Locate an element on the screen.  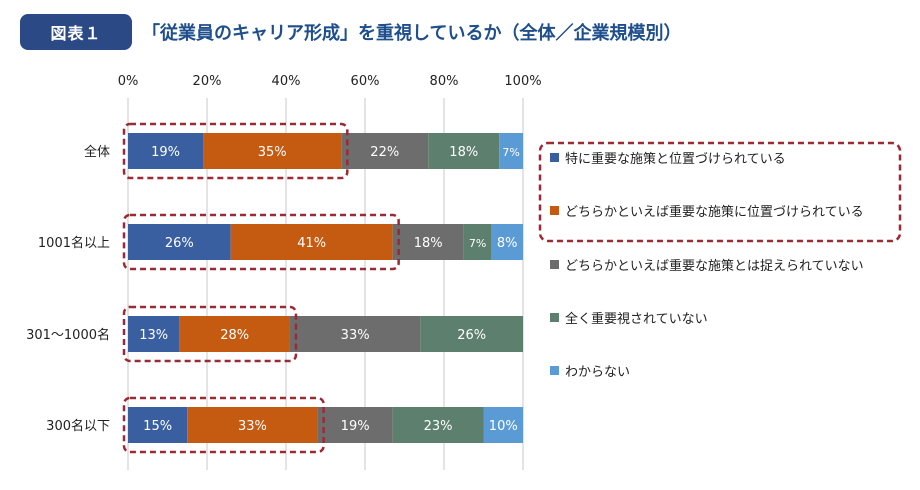
category-label: 1001名以上 is located at coordinates (74, 243).